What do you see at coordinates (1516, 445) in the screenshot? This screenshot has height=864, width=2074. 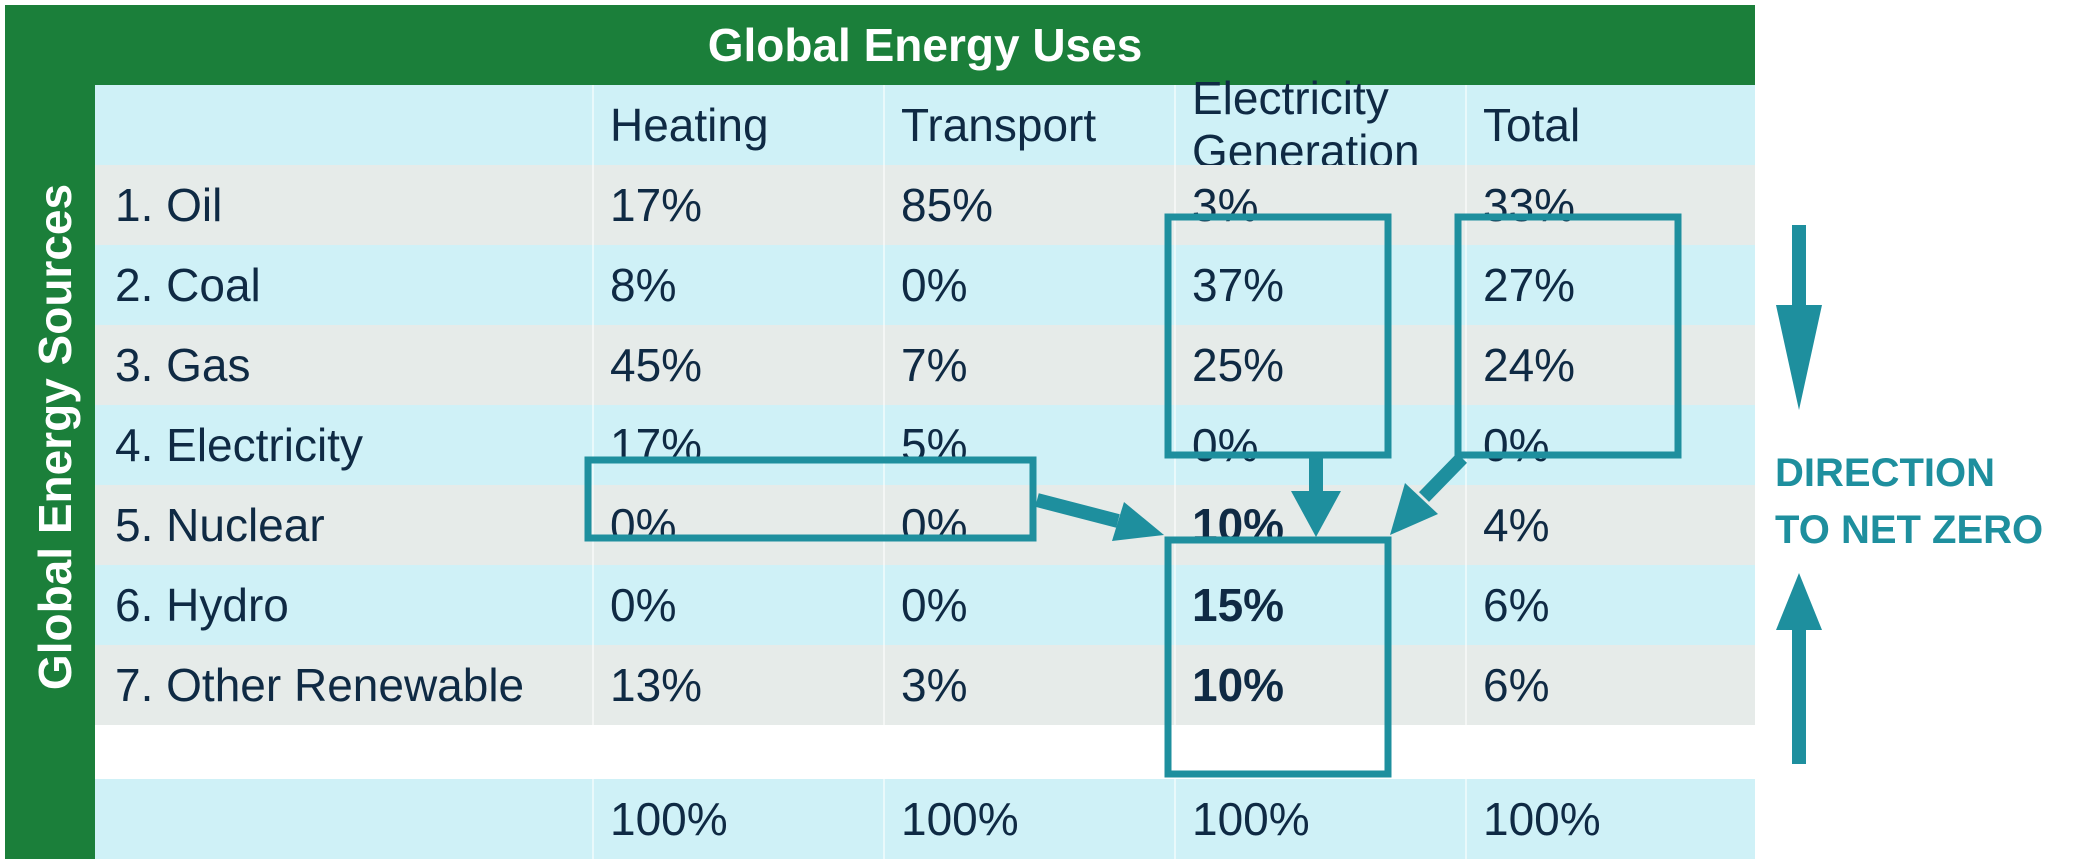 I see `cell-total: 0%` at bounding box center [1516, 445].